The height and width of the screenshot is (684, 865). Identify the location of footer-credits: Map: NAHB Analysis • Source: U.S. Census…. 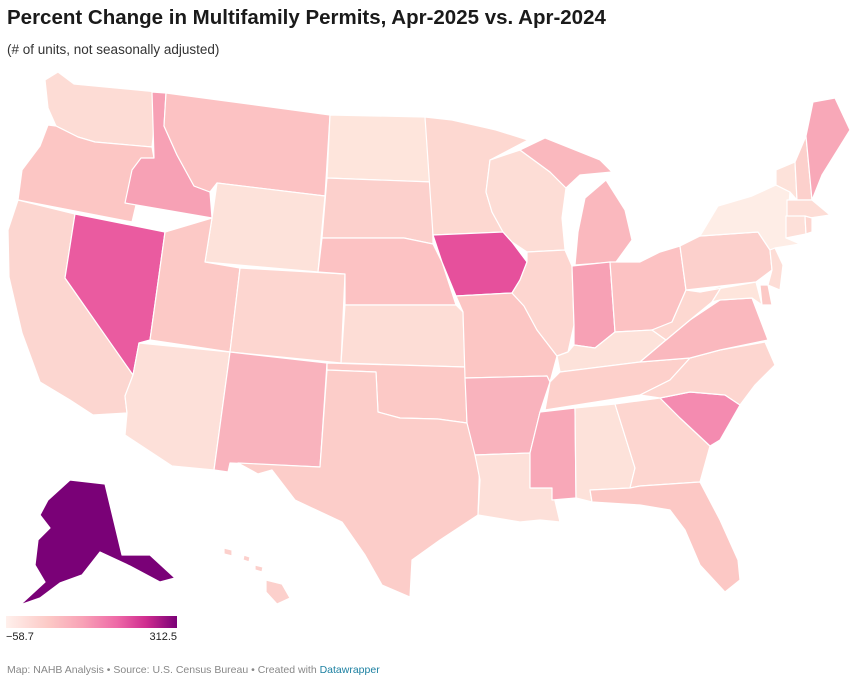
(193, 670).